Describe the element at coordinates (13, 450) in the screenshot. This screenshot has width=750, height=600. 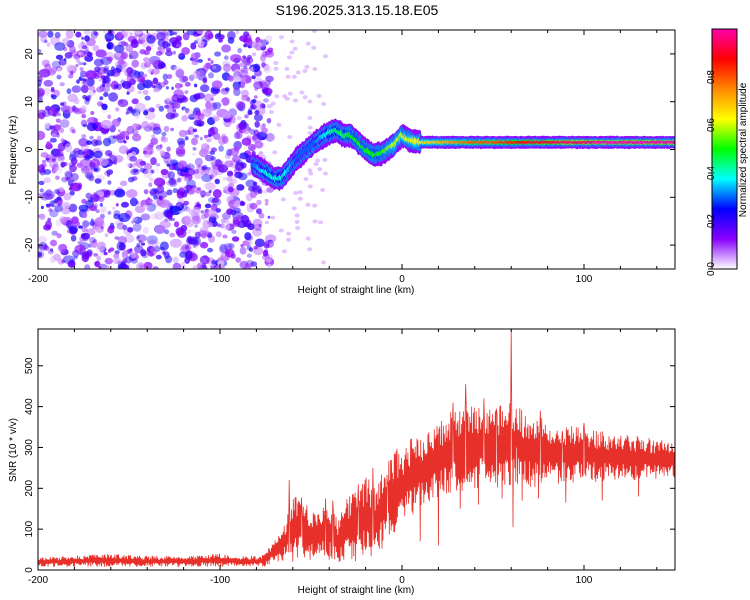
I see `snr-y-axis-label: SNR (10 * v/v)` at that location.